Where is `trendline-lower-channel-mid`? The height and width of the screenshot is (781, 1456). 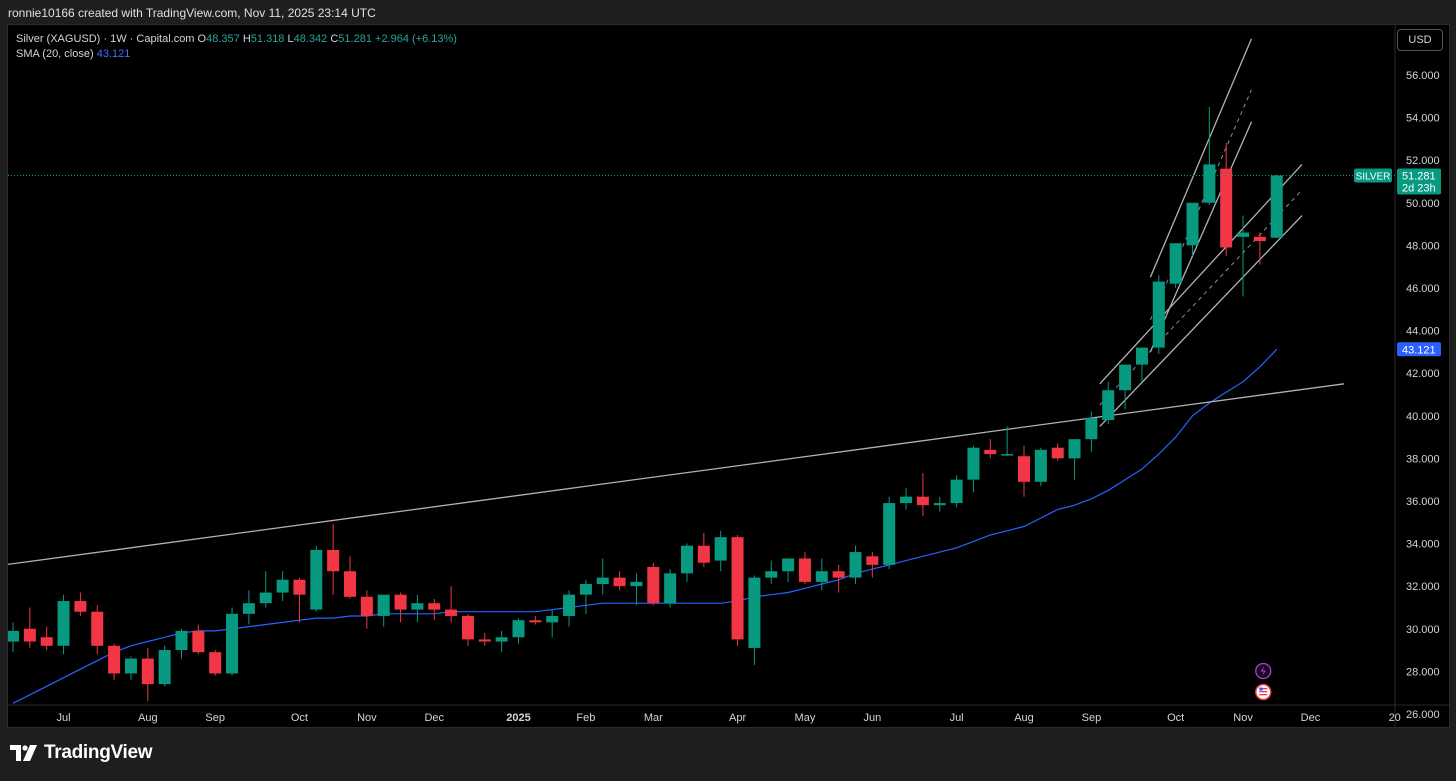 trendline-lower-channel-mid is located at coordinates (1201, 297).